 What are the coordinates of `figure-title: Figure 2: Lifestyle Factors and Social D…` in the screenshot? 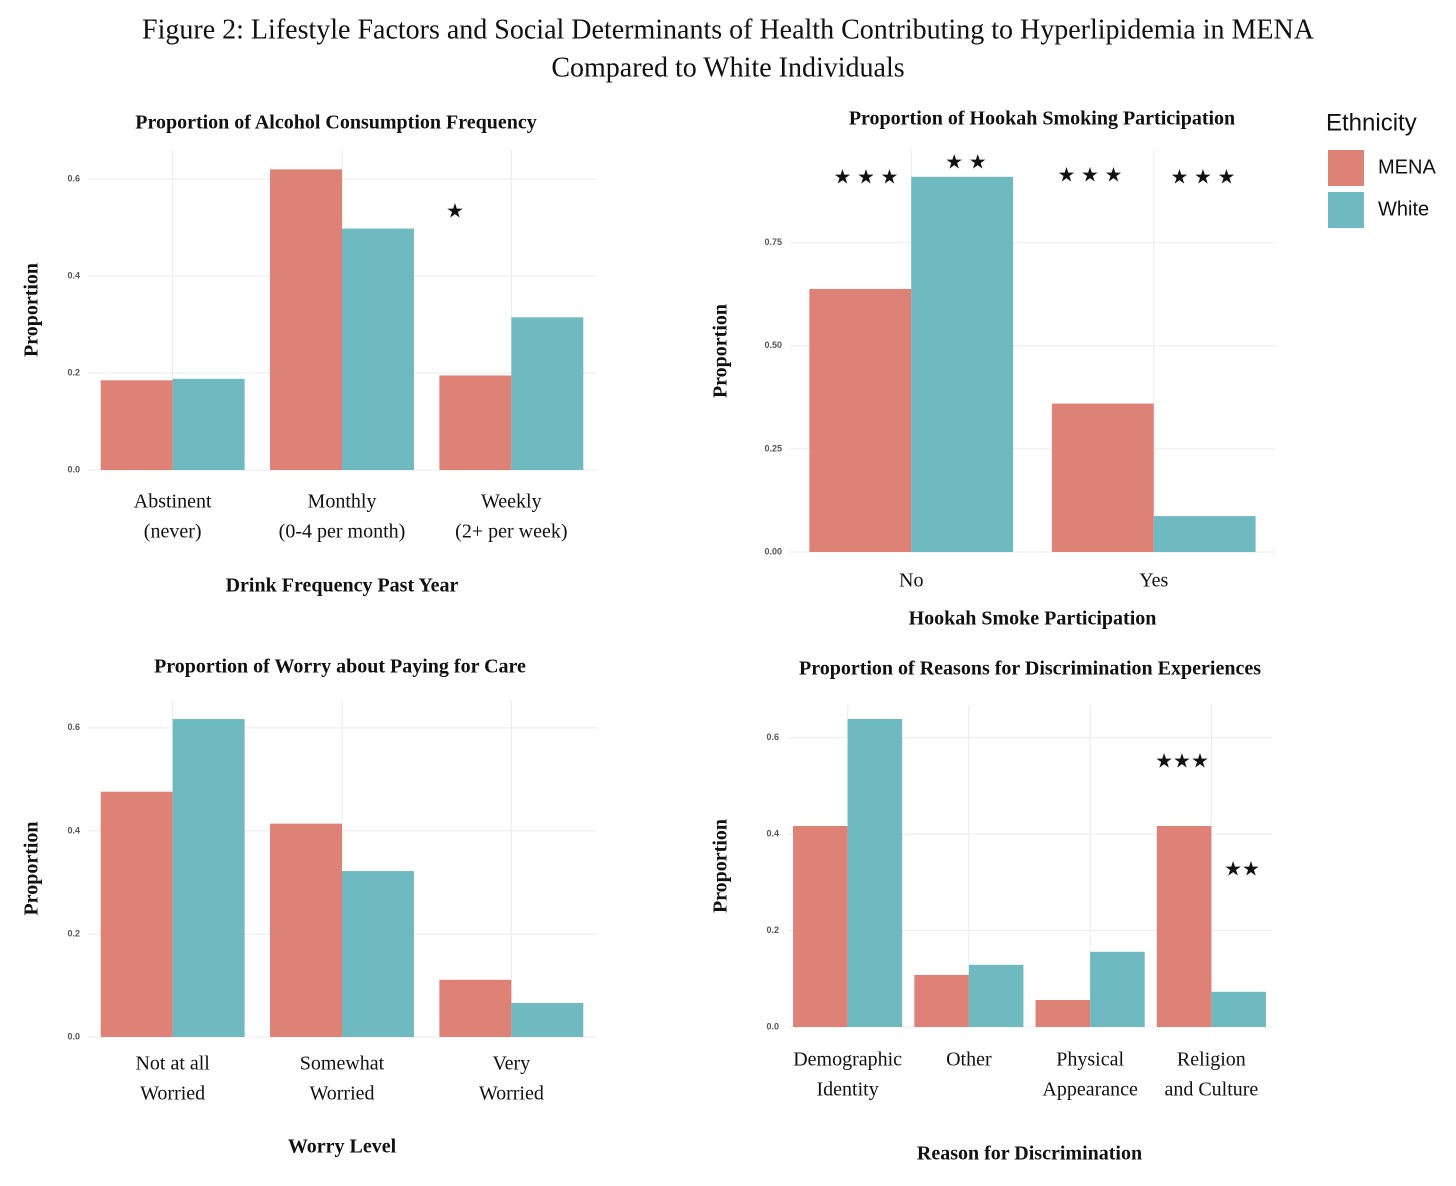 It's located at (728, 29).